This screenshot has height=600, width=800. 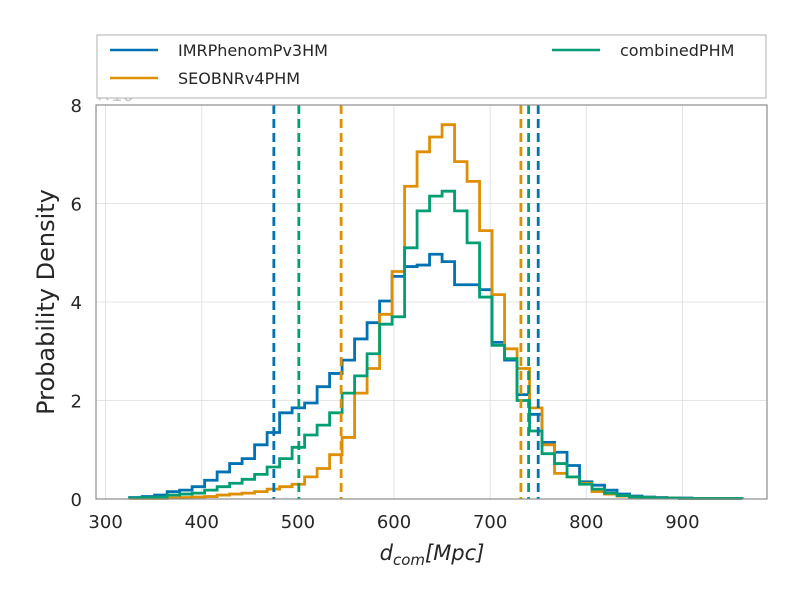 I want to click on legend: IMRPhenomPv3HM SEOBNRv4PHM combinedPHM, so click(x=431, y=66).